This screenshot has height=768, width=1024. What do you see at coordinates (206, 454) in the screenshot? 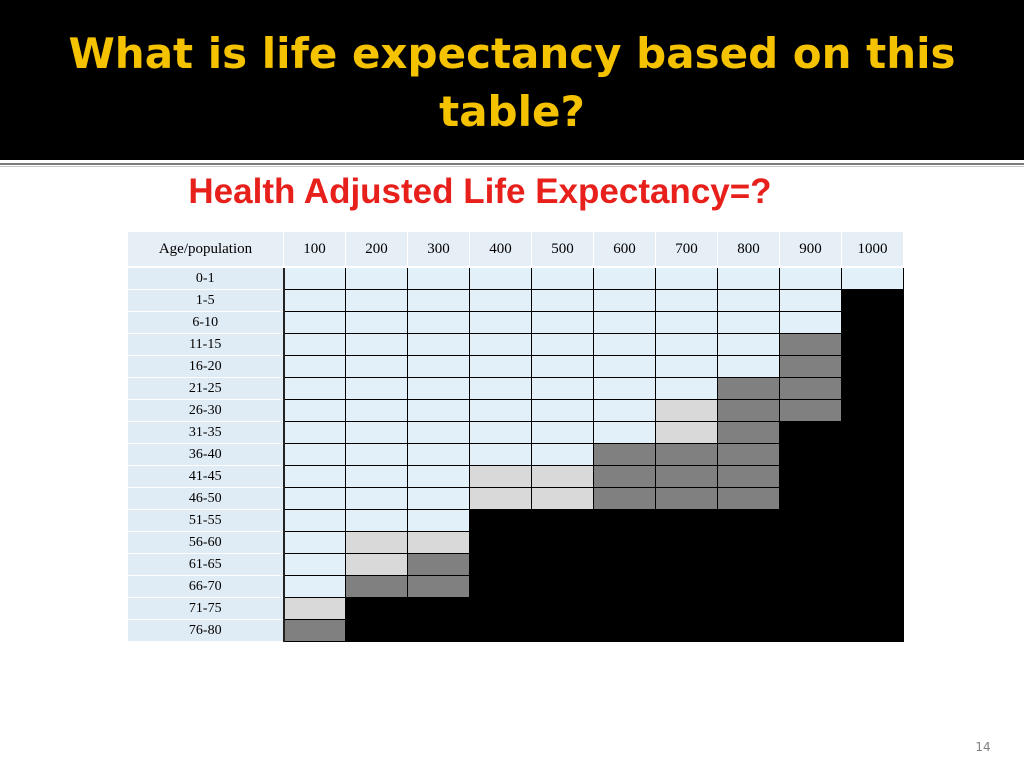
I see `age-group-label: 36-40` at bounding box center [206, 454].